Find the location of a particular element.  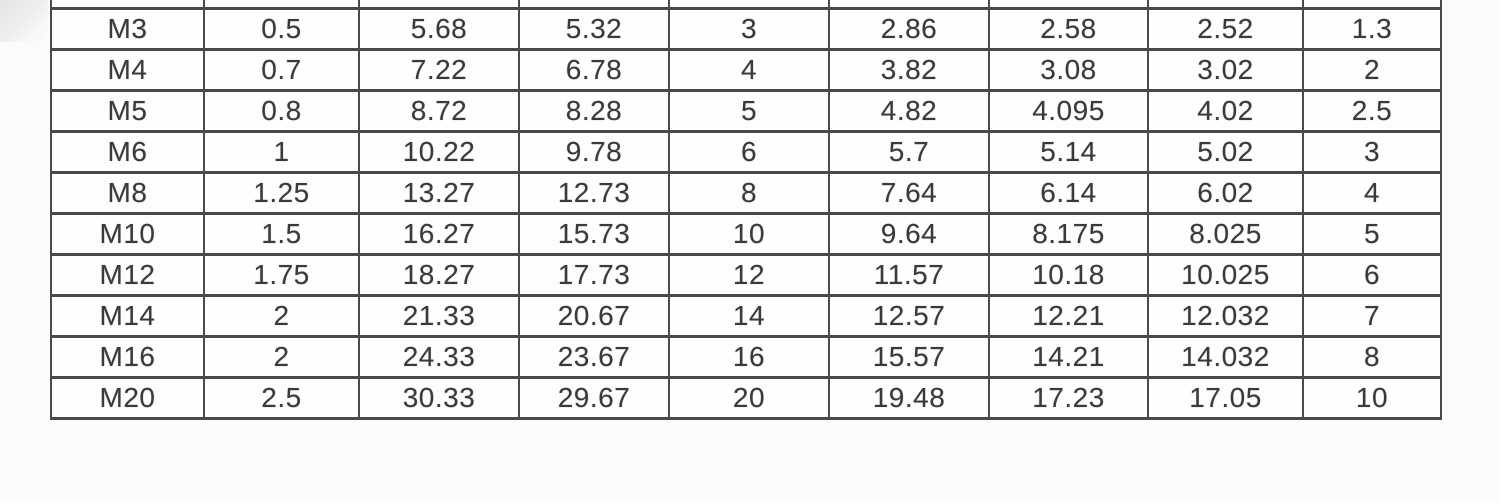

table-cell: 7.22 is located at coordinates (439, 70).